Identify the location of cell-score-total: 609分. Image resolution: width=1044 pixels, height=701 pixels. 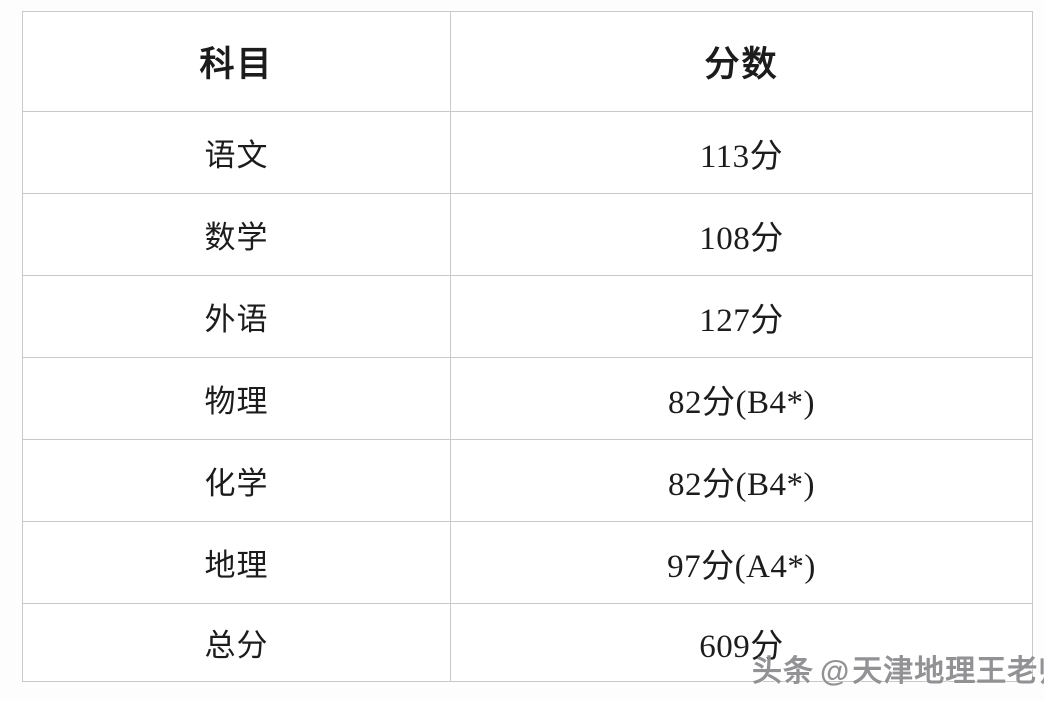
(741, 642).